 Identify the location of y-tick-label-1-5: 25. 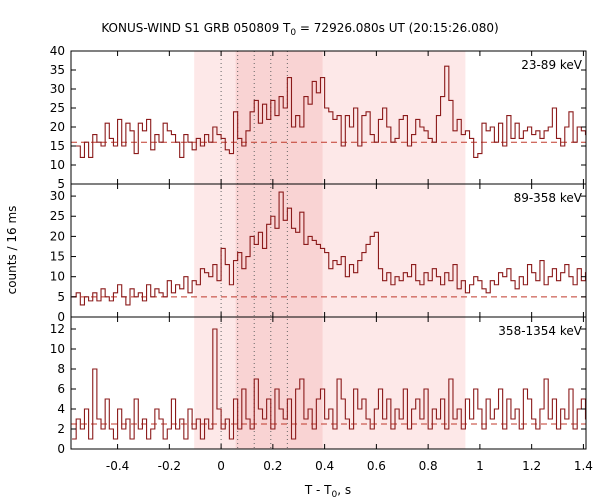
(57, 216).